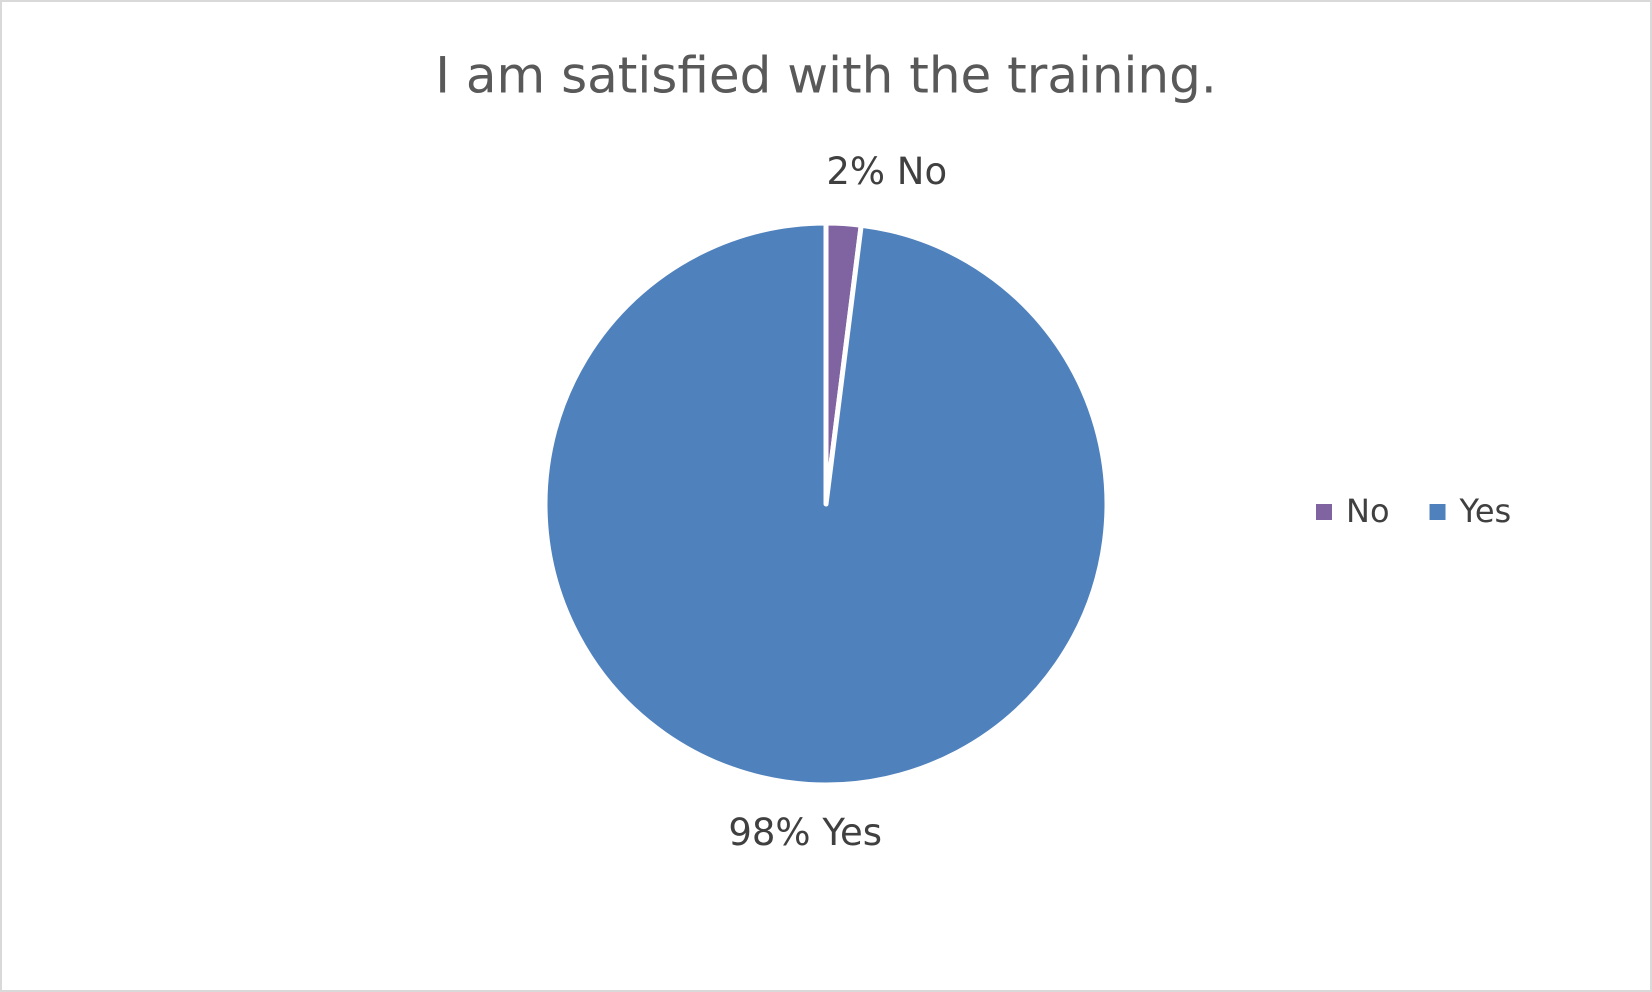  I want to click on legend-label: Yes, so click(1485, 511).